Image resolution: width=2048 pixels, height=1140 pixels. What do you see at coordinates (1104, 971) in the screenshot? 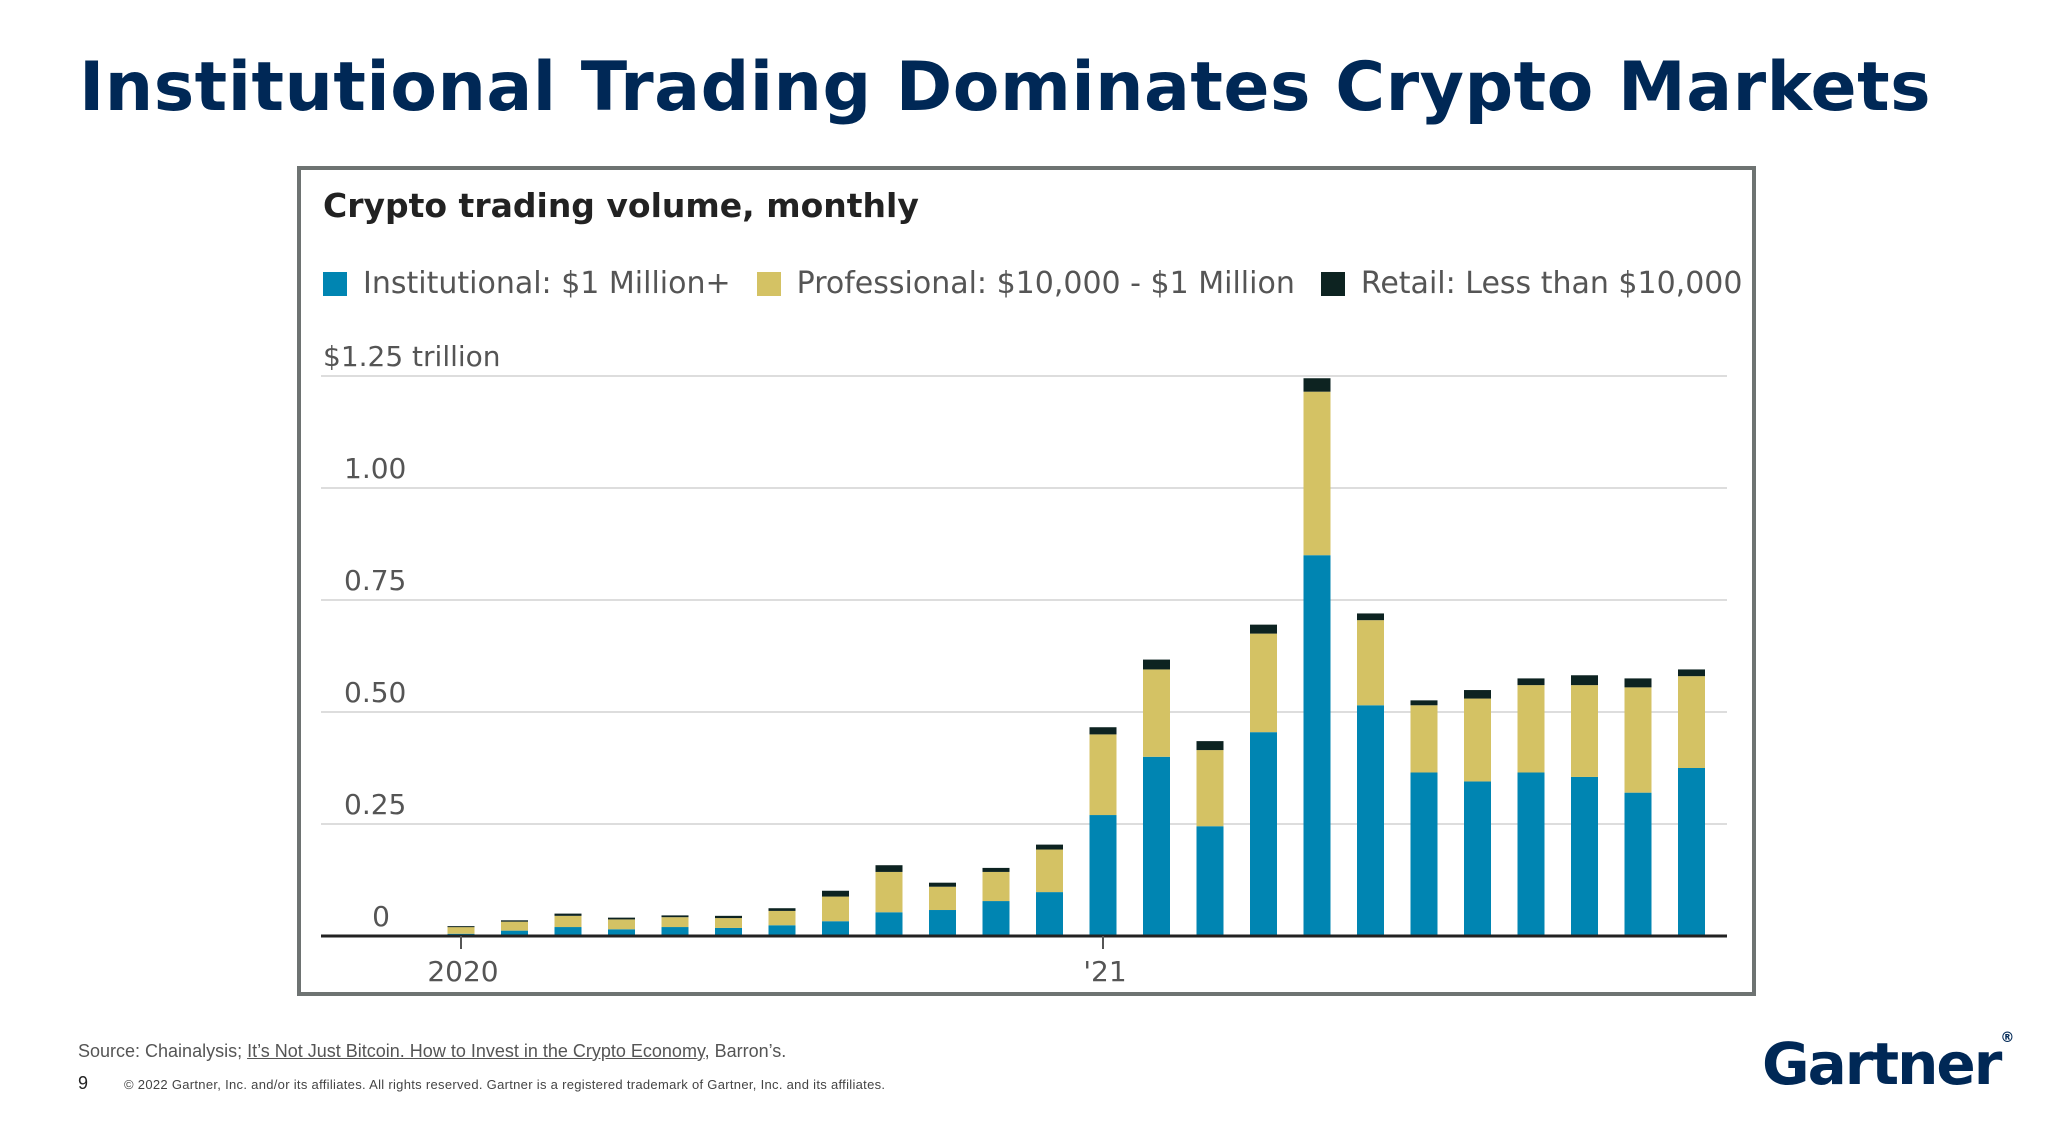
I see `x-tick-label-1: '21` at bounding box center [1104, 971].